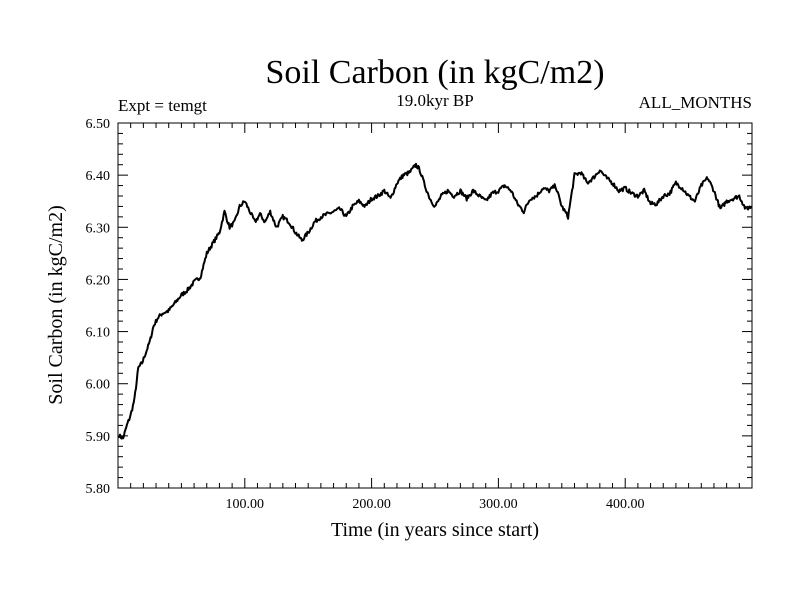 This screenshot has height=600, width=800. What do you see at coordinates (435, 530) in the screenshot?
I see `x-axis-label: Time (in years since start)` at bounding box center [435, 530].